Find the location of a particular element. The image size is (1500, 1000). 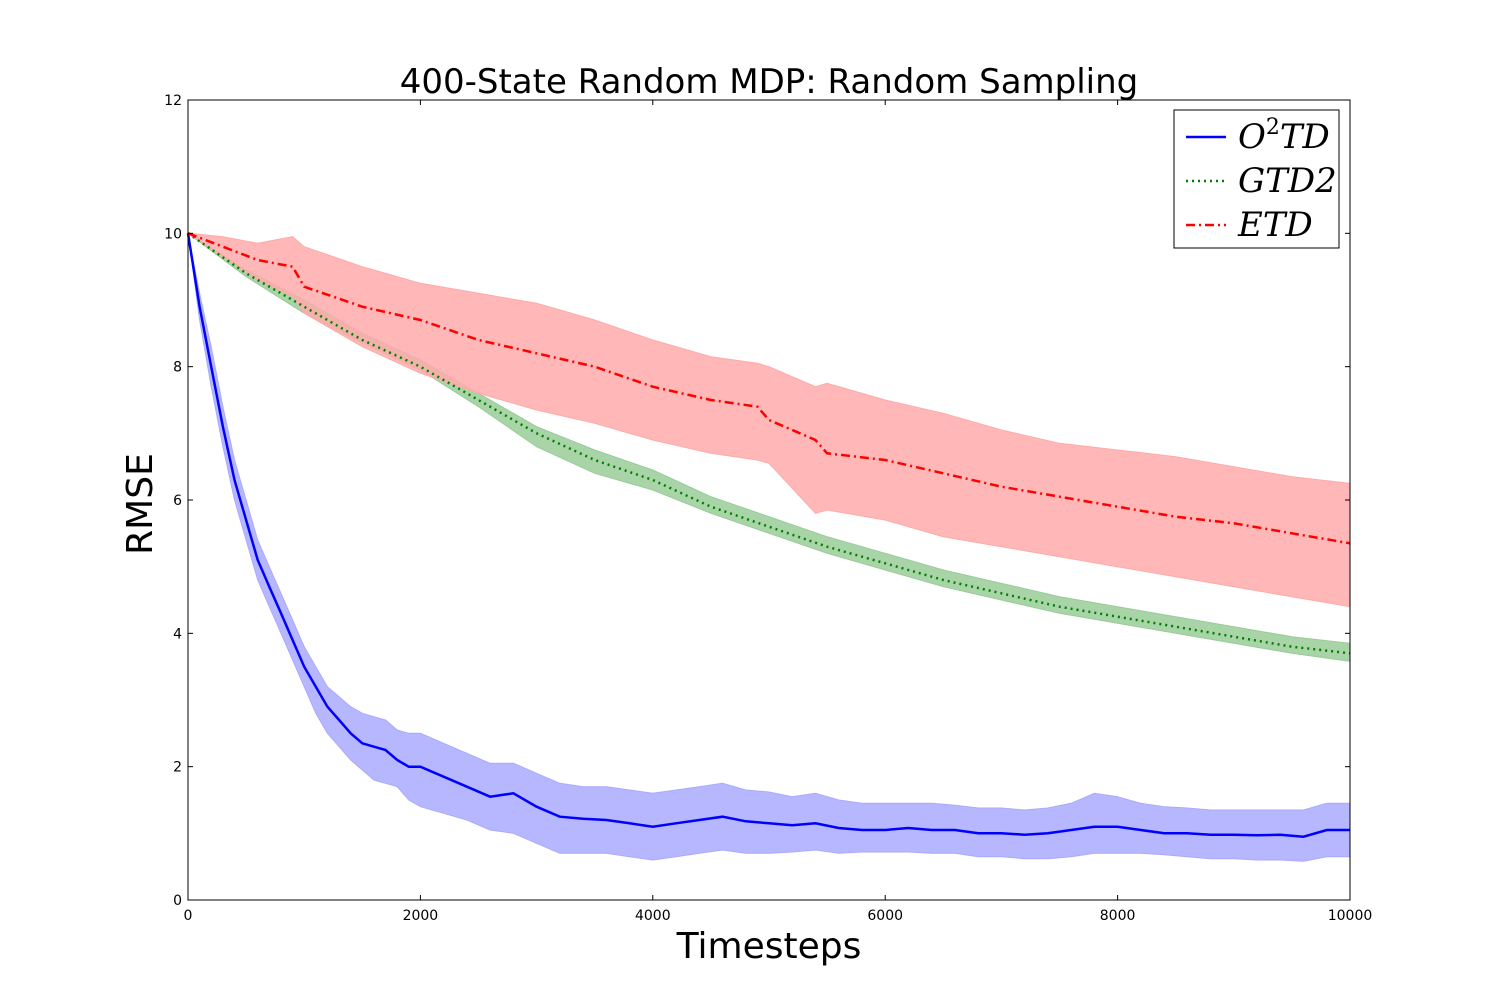

chart-title: 400-State Random MDP: Random Sampling is located at coordinates (769, 82).